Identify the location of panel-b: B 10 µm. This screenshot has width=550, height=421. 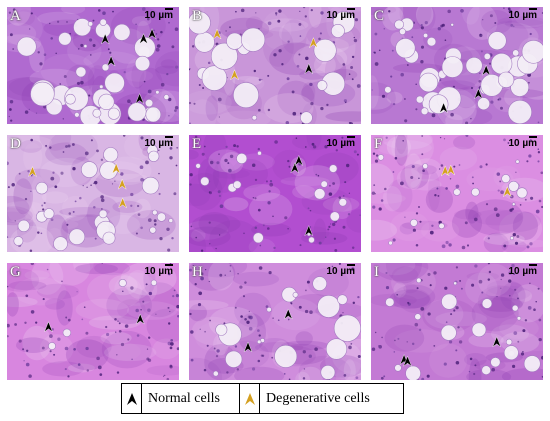
(275, 65).